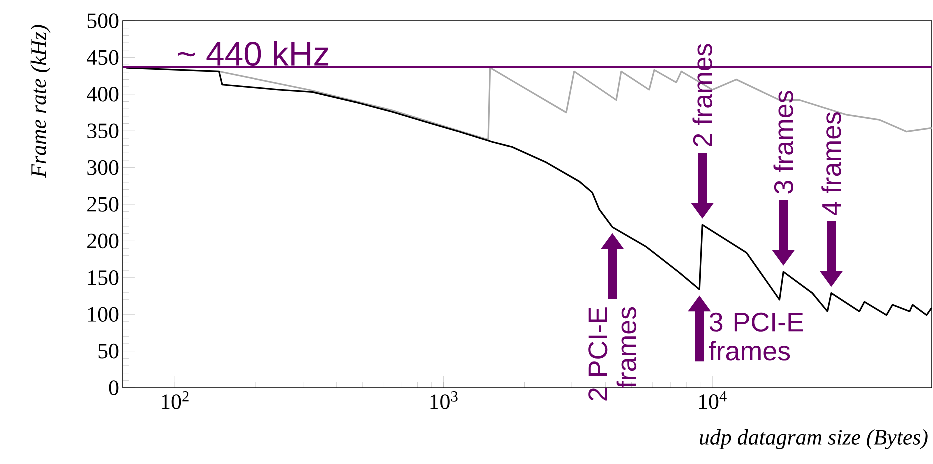 Image resolution: width=933 pixels, height=464 pixels. Describe the element at coordinates (103, 21) in the screenshot. I see `y-tick-label: 500` at that location.